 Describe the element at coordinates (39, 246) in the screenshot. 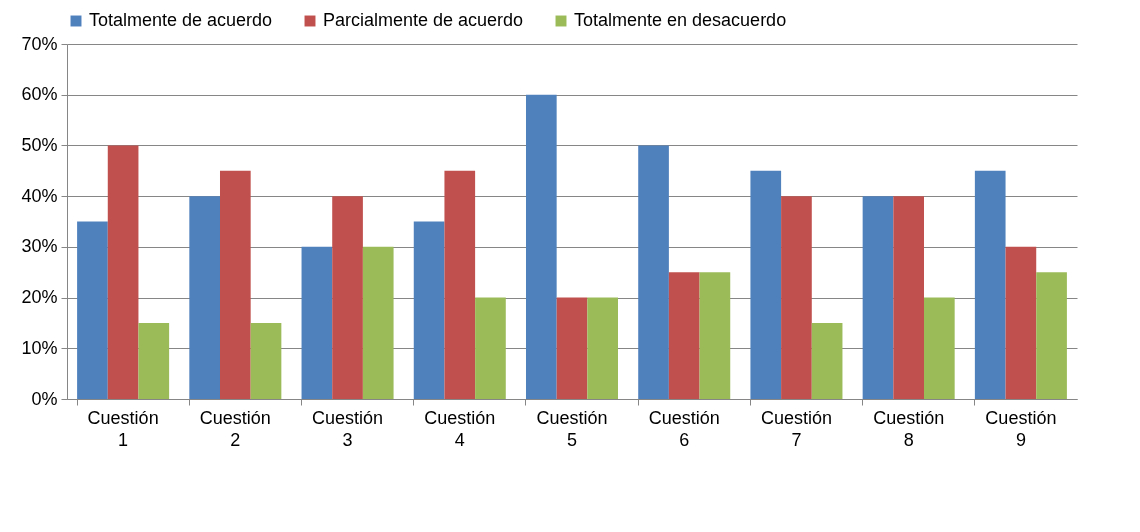

I see `y-tick-label: 30%` at that location.